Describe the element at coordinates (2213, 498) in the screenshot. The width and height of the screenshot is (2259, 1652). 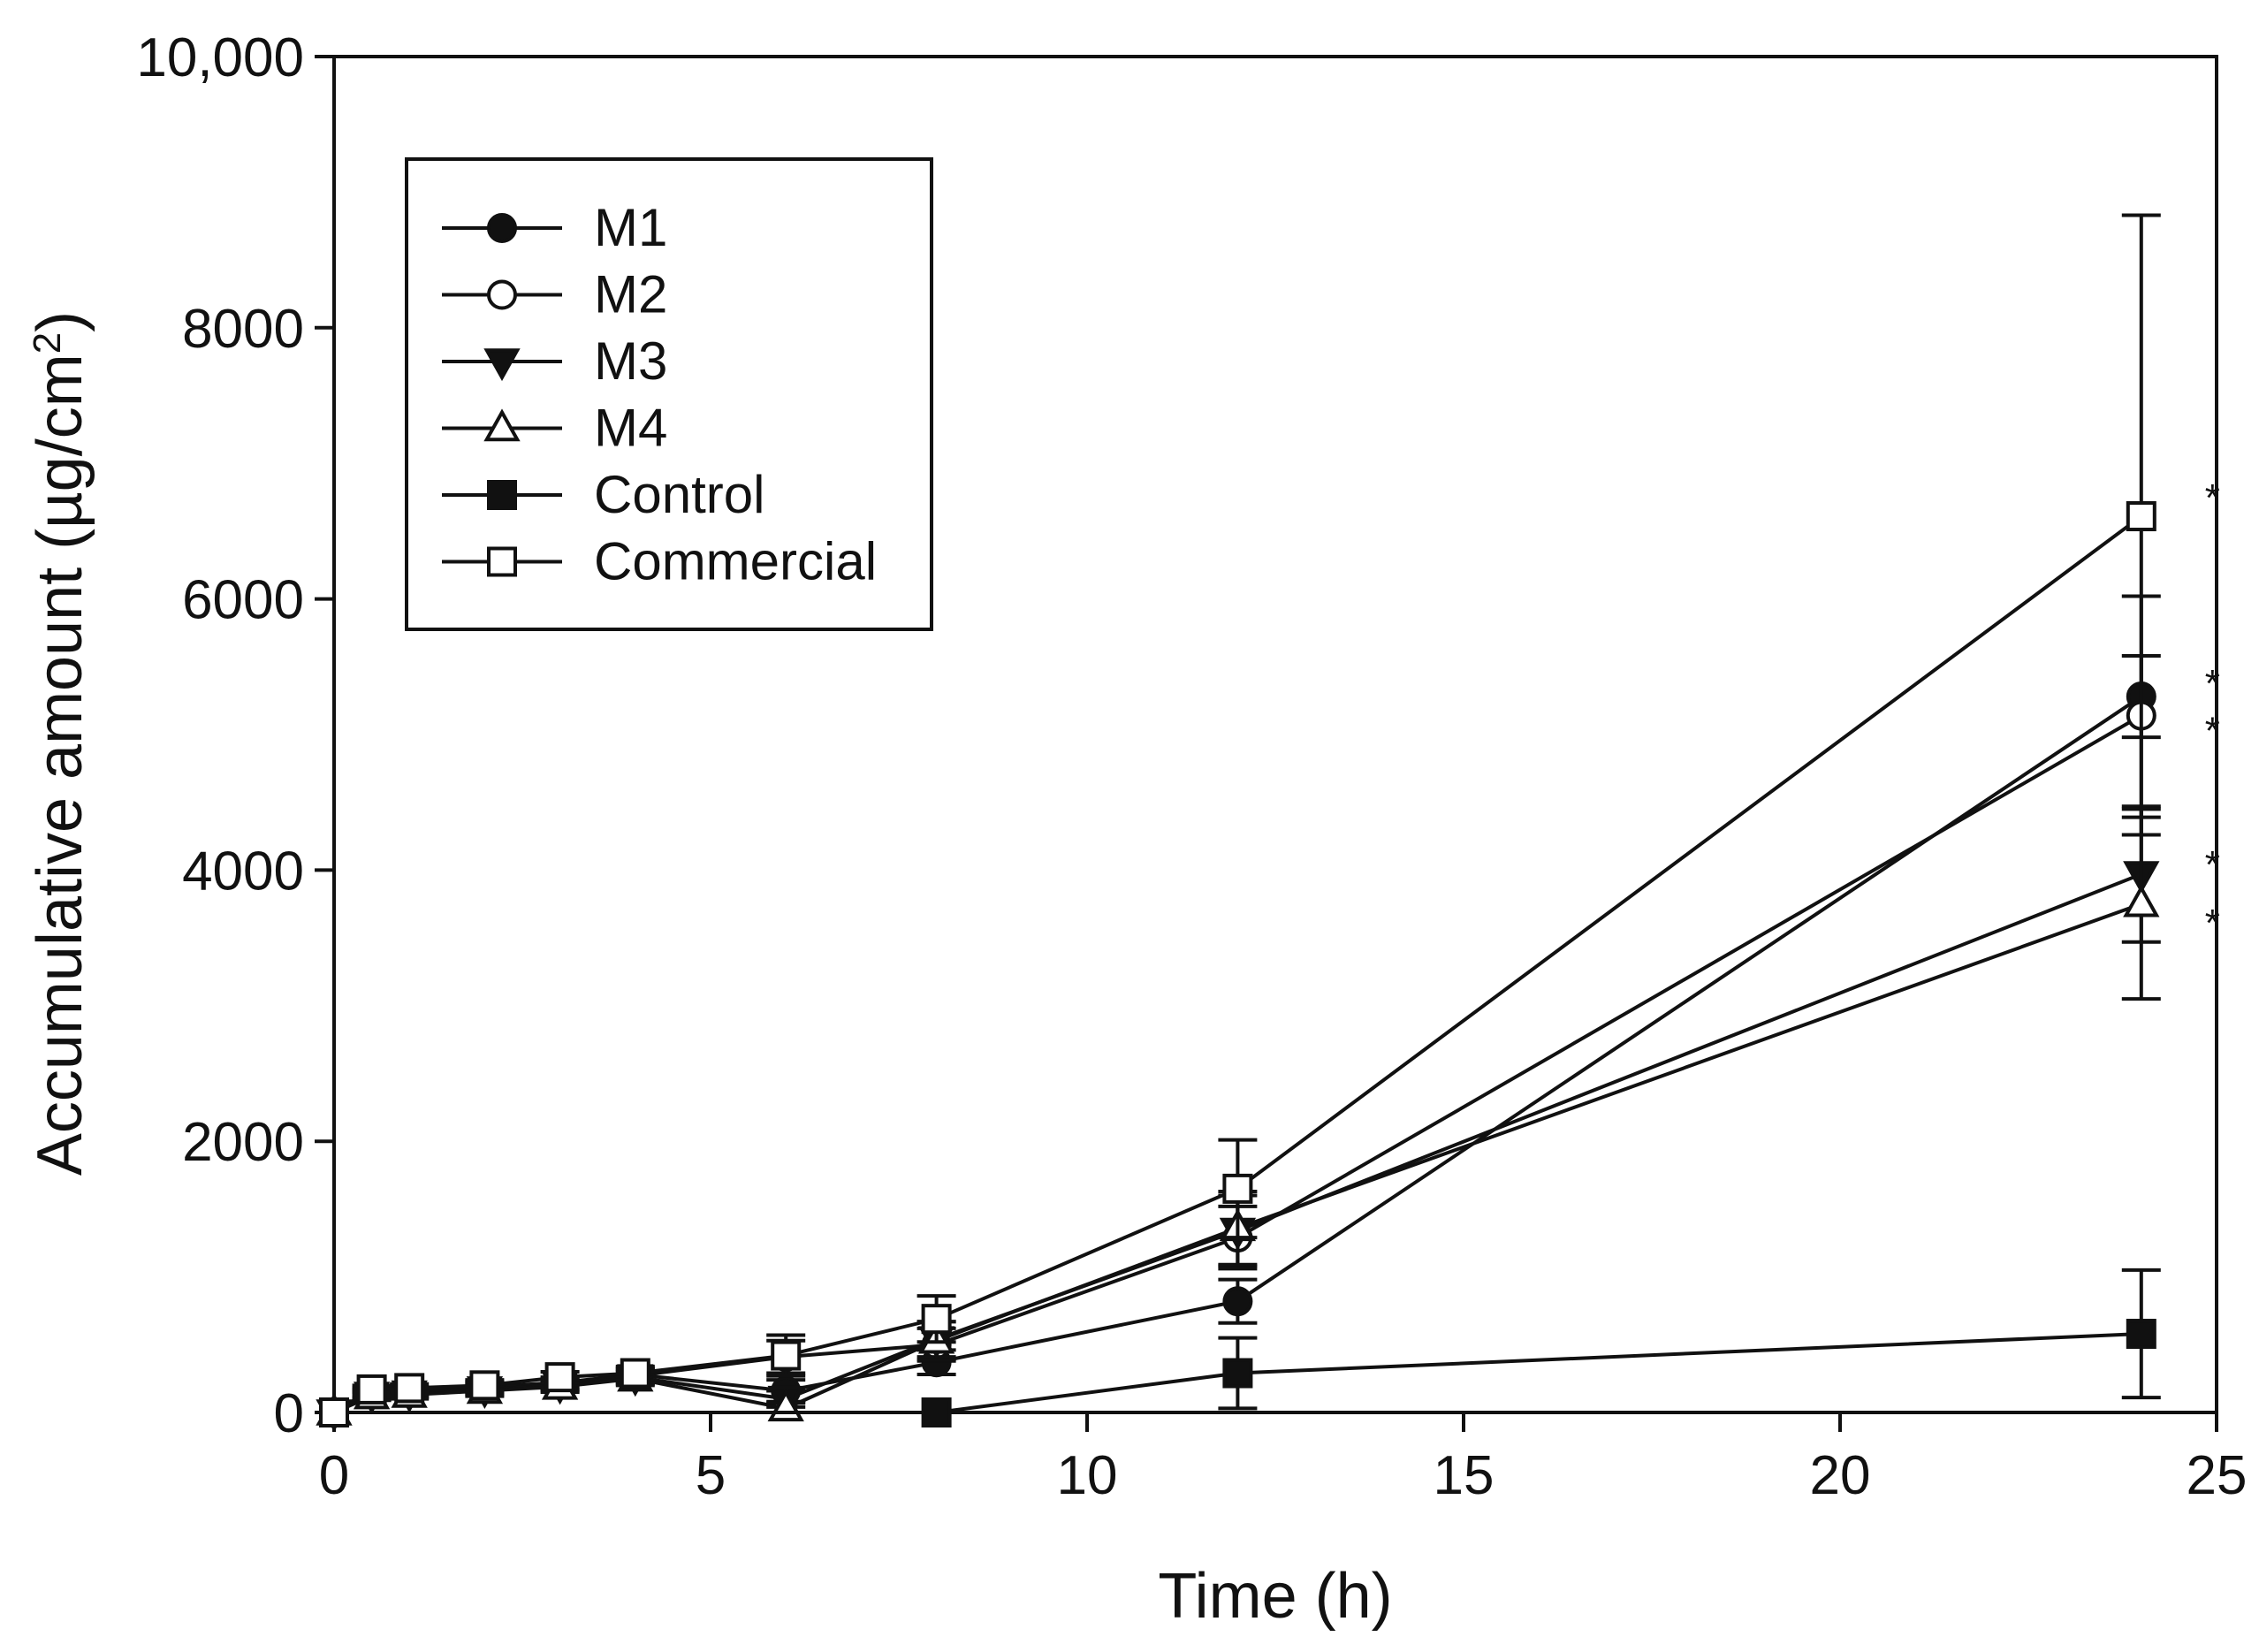
I see `significance-star-commercial: *` at that location.